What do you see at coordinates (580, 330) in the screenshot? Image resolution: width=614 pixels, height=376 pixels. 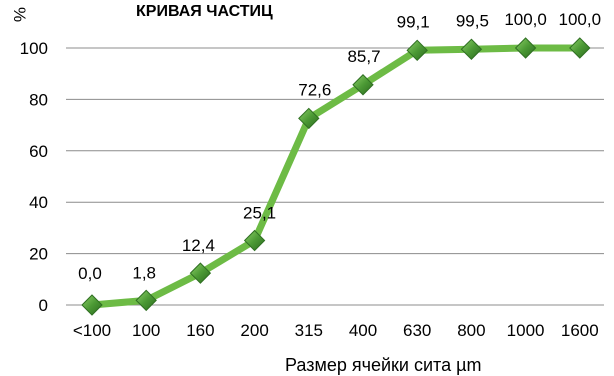 I see `x-tick-9: 1600` at bounding box center [580, 330].